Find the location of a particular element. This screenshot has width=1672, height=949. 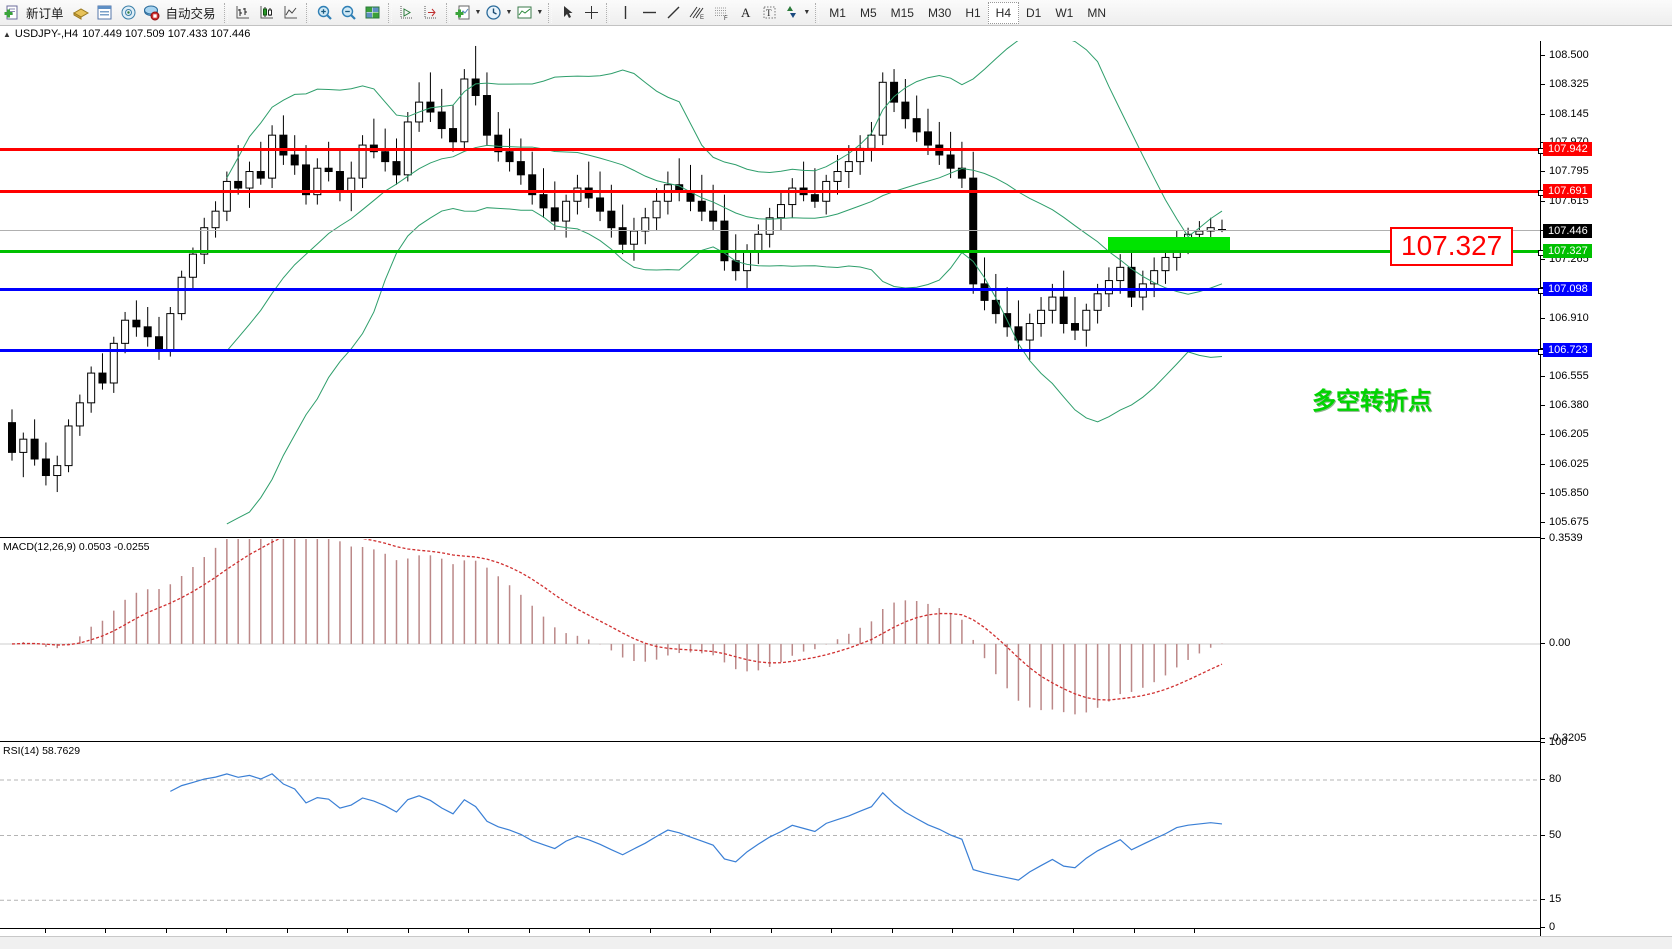

equidistant-channel-icon: E is located at coordinates (697, 13).